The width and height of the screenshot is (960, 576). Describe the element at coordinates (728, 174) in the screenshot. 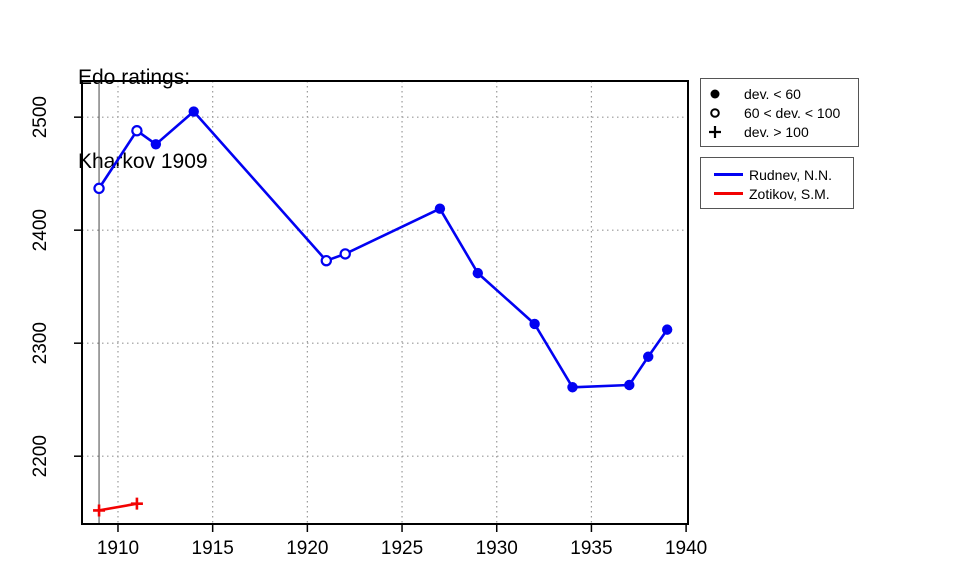

I see `rudnev-line-swatch` at that location.